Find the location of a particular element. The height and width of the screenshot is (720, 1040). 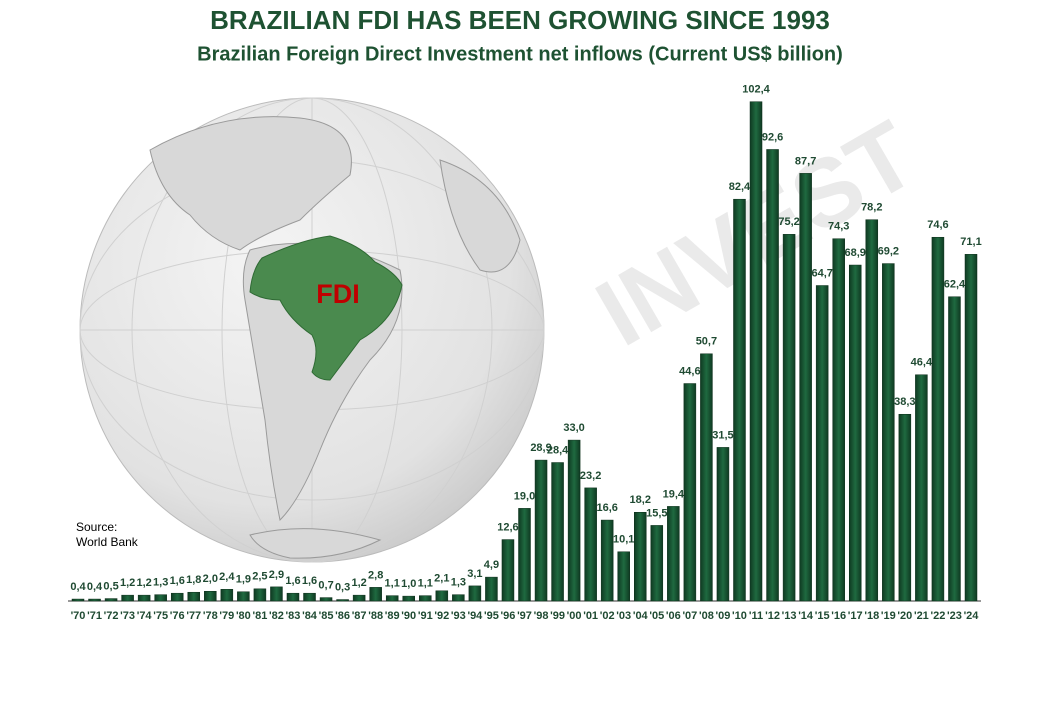

x-tick-label: '94 is located at coordinates (475, 616).